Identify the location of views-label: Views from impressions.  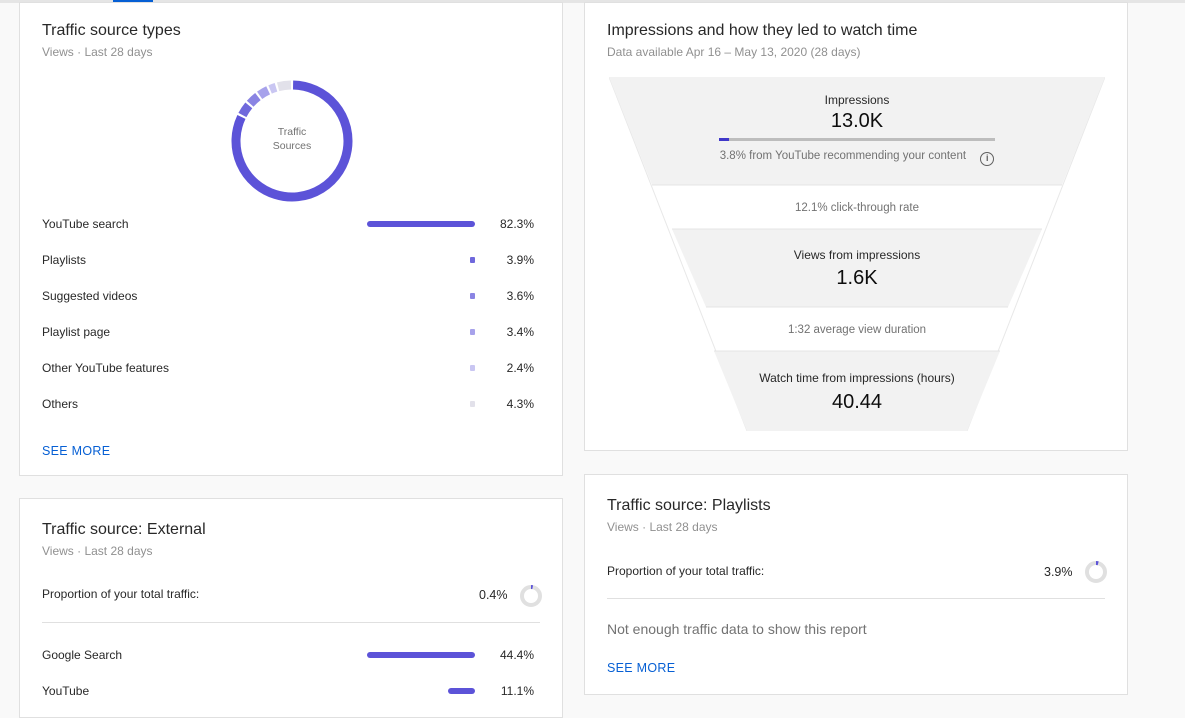
(857, 255).